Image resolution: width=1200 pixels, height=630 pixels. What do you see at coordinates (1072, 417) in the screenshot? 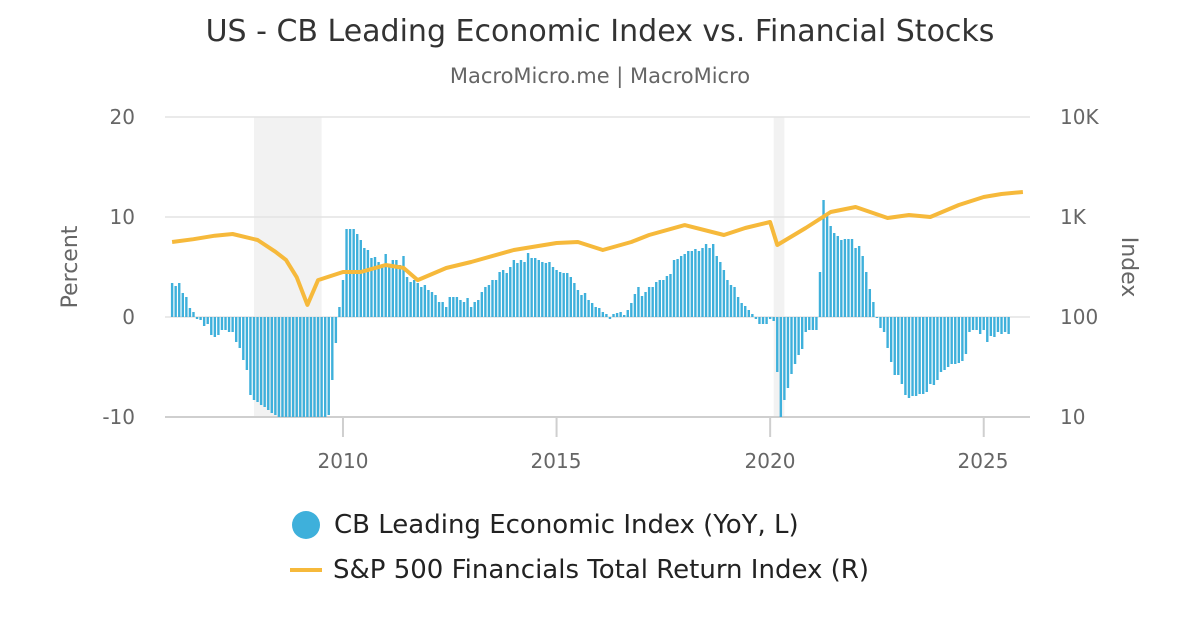
I see `right-tick-label: 10` at bounding box center [1072, 417].